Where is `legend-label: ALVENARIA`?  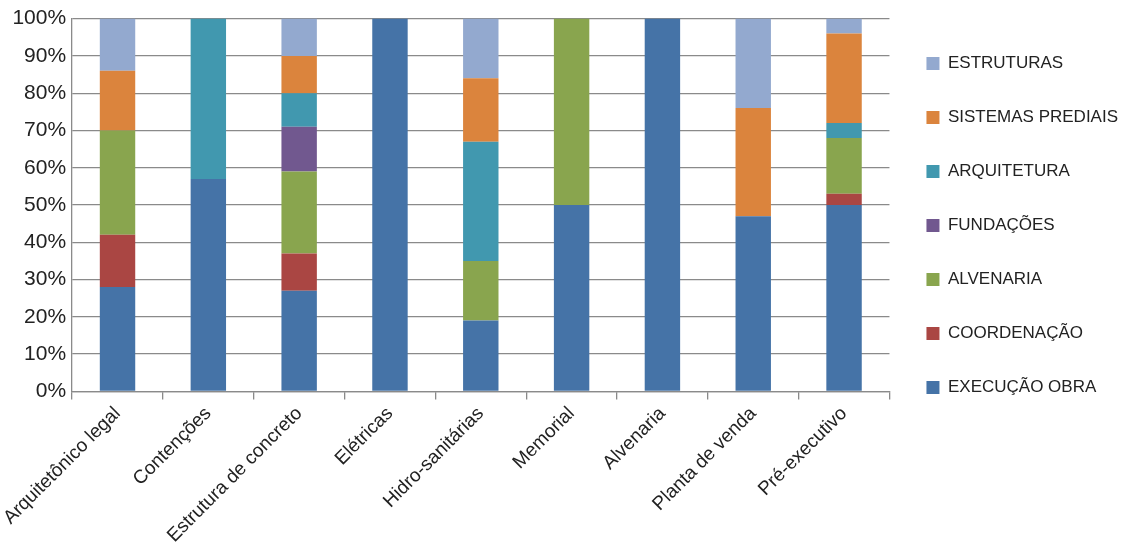
legend-label: ALVENARIA is located at coordinates (995, 279).